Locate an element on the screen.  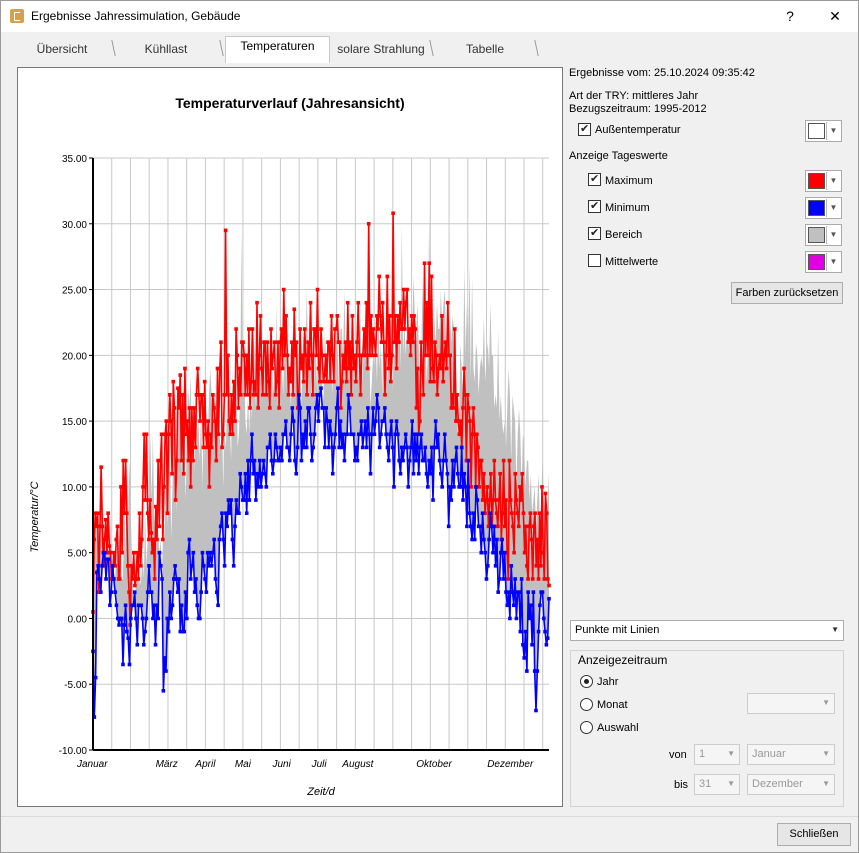
year-radio is located at coordinates (586, 681).